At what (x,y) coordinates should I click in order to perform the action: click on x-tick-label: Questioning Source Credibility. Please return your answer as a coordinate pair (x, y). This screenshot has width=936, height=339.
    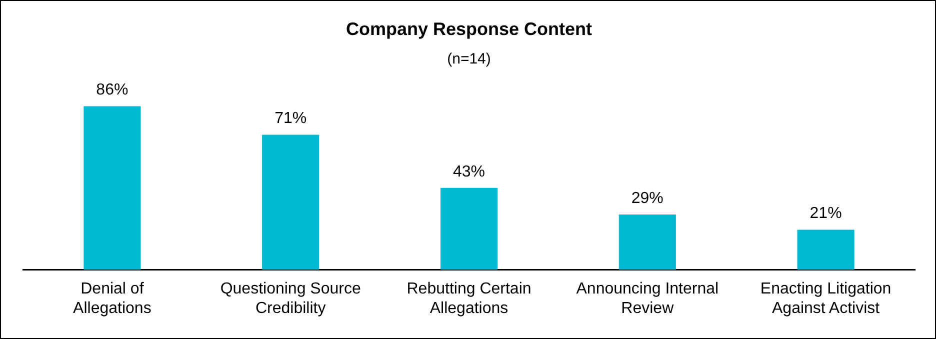
    Looking at the image, I should click on (290, 298).